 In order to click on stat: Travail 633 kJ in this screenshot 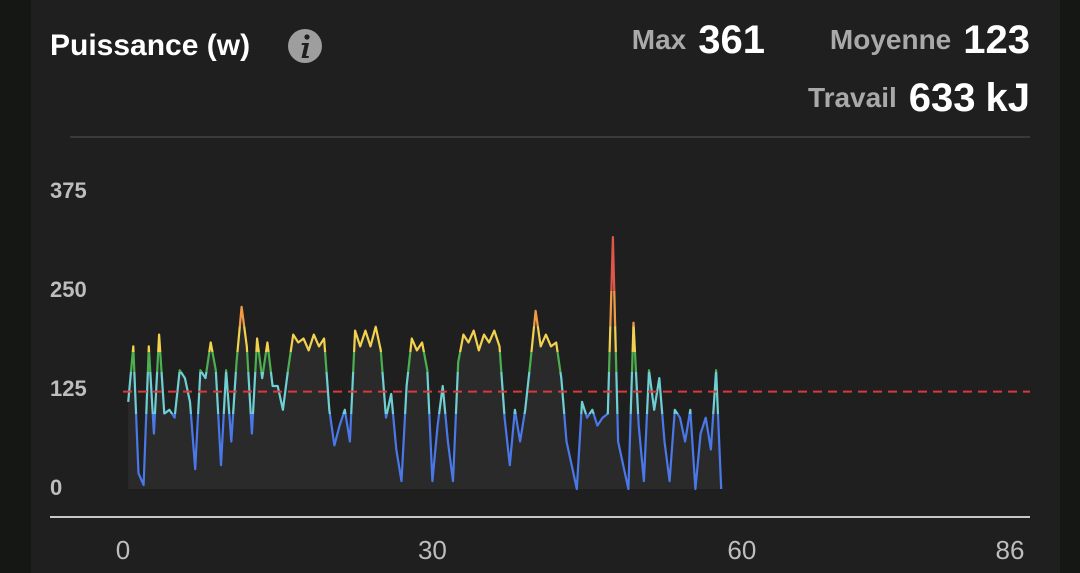, I will do `click(919, 98)`.